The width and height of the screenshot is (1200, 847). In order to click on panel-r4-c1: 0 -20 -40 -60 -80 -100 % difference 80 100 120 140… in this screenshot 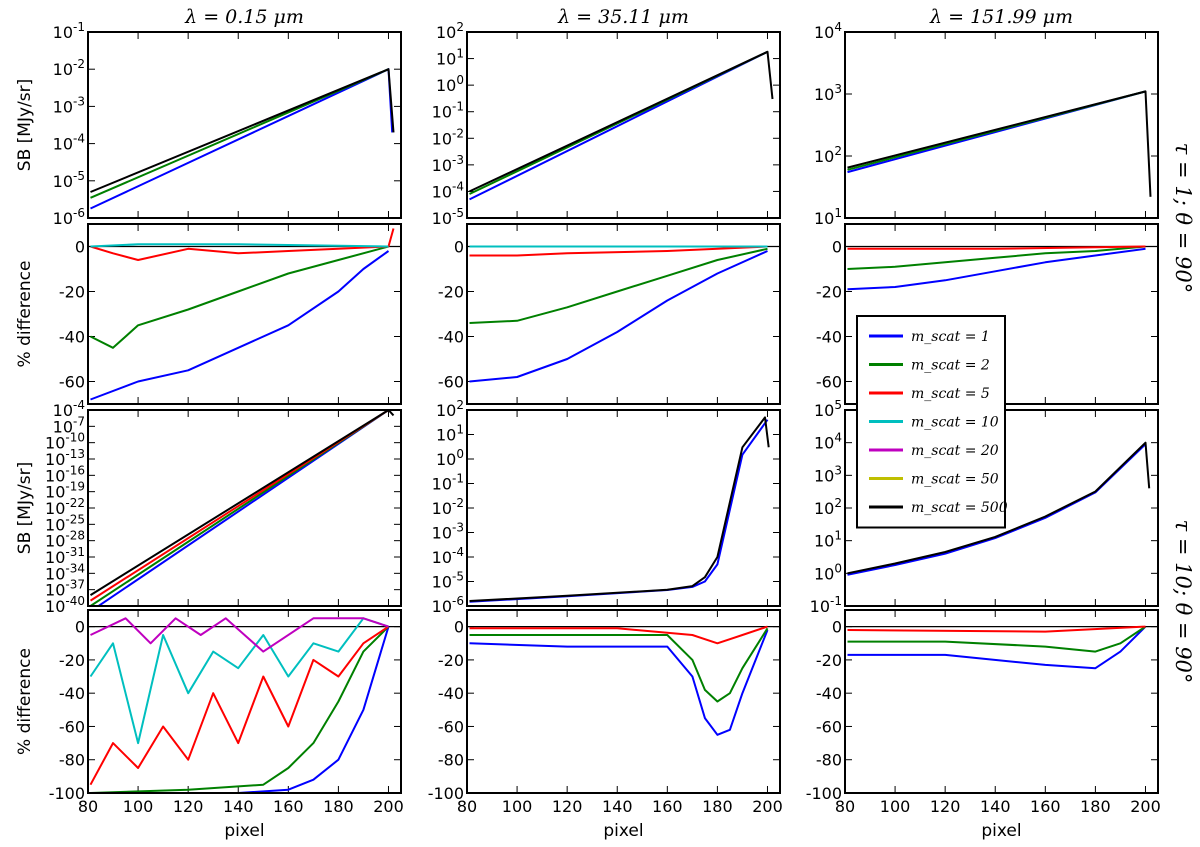, I will do `click(209, 725)`.